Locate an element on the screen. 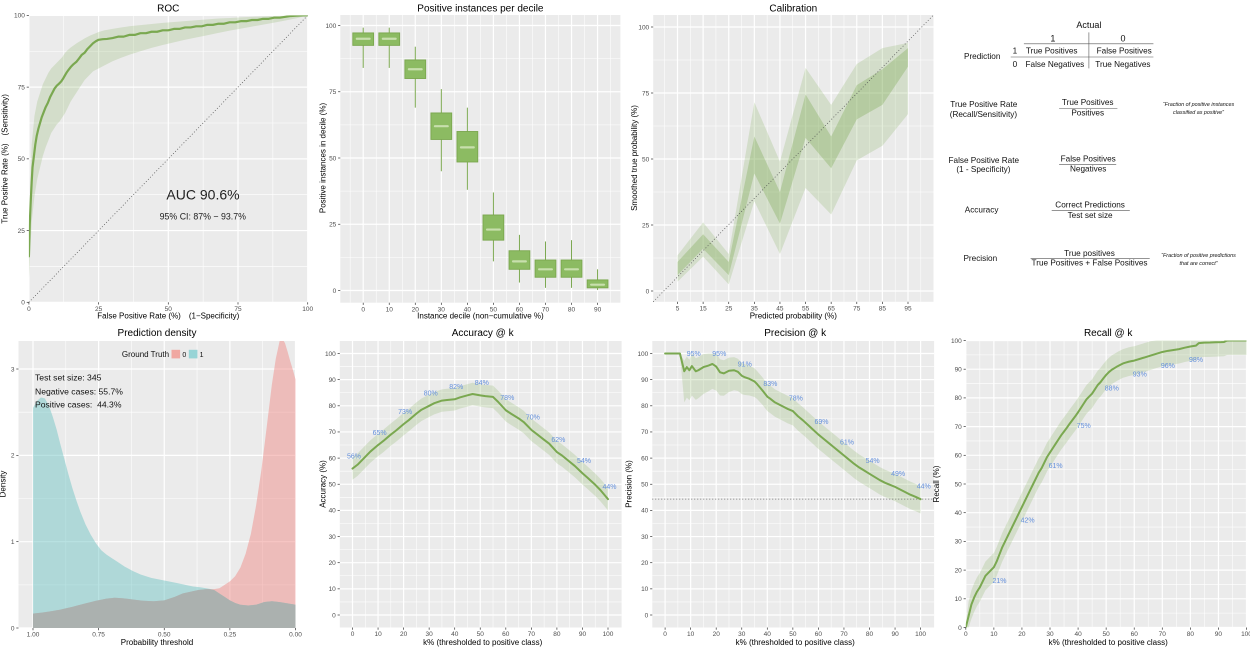 This screenshot has width=1250, height=650. svg-text: 84% is located at coordinates (482, 383).